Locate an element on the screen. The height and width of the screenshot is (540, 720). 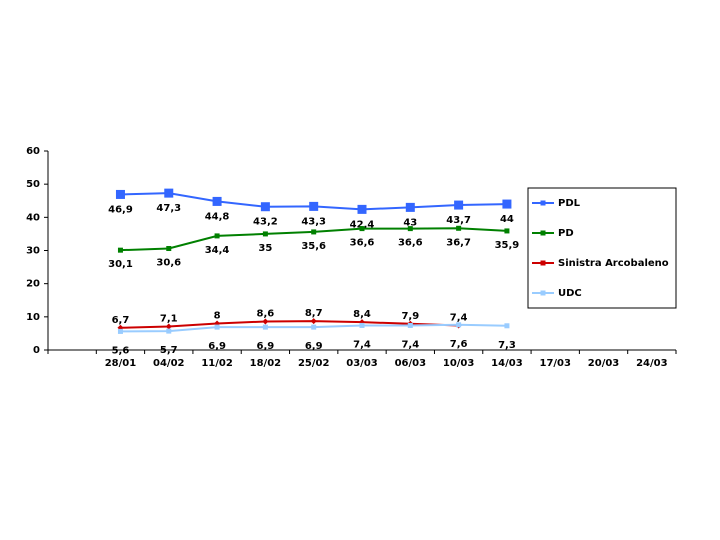
data-label: 34,4 is located at coordinates (217, 250).